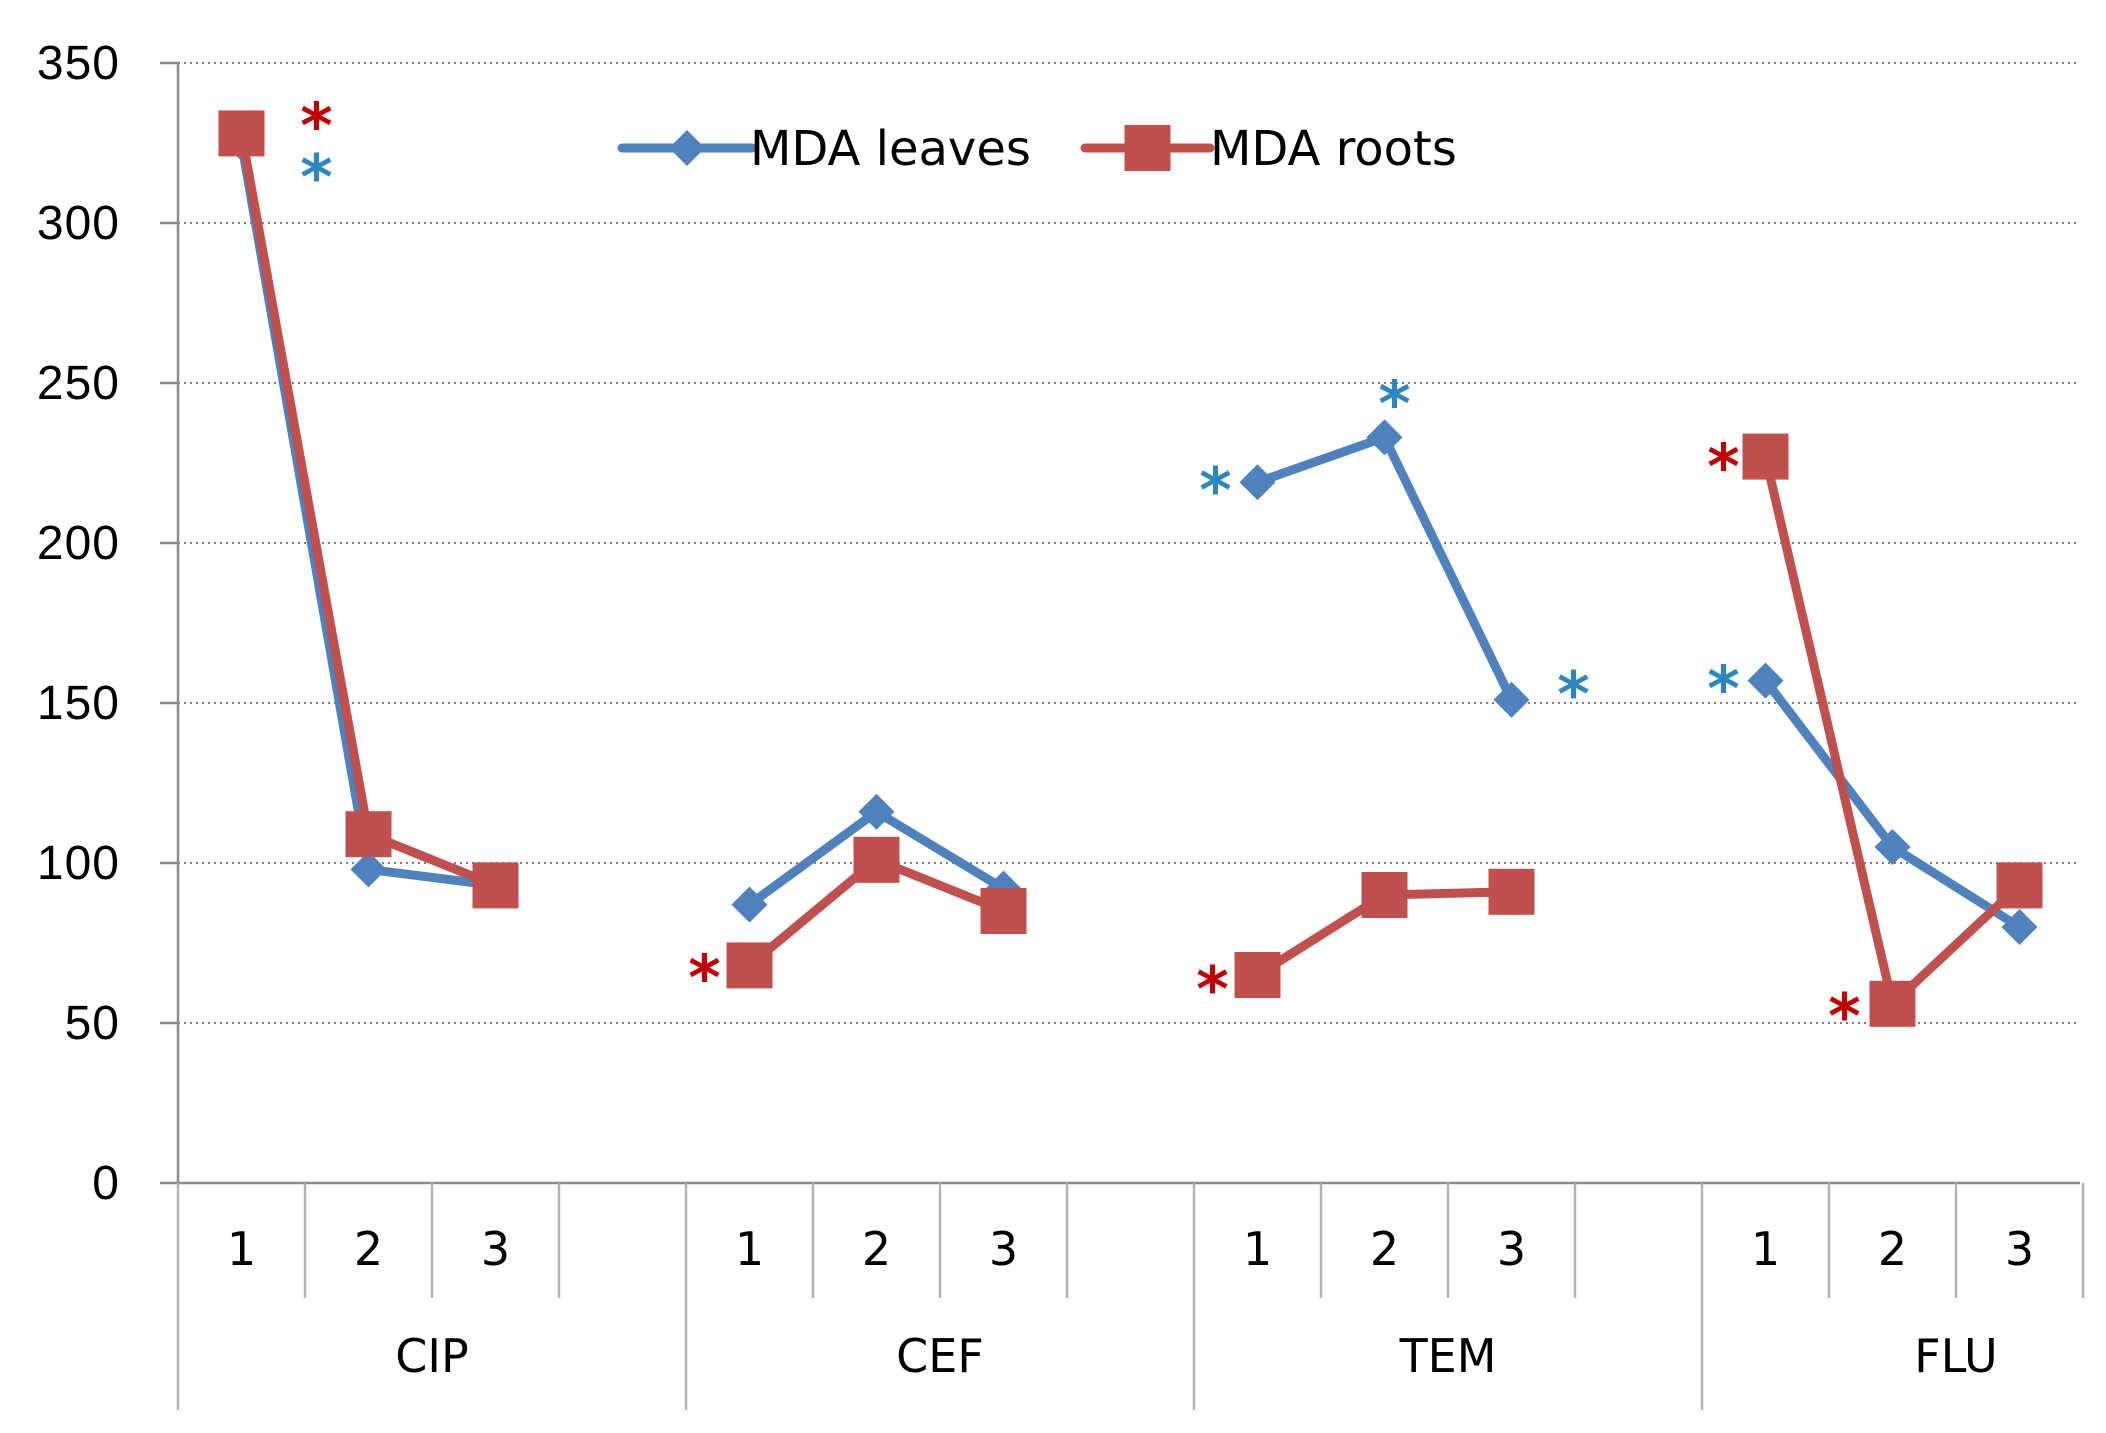 The height and width of the screenshot is (1433, 2106). Describe the element at coordinates (940, 1356) in the screenshot. I see `x-group-label-CEF: CEF` at that location.